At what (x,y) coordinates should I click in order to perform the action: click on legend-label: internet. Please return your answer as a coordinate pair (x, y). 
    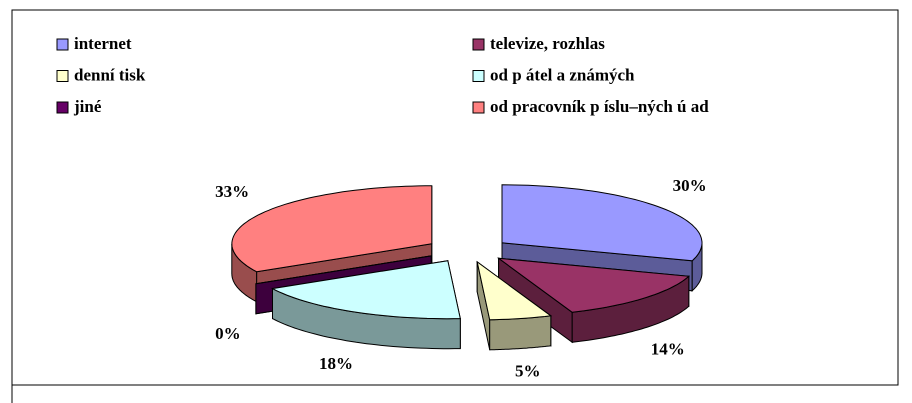
    Looking at the image, I should click on (103, 43).